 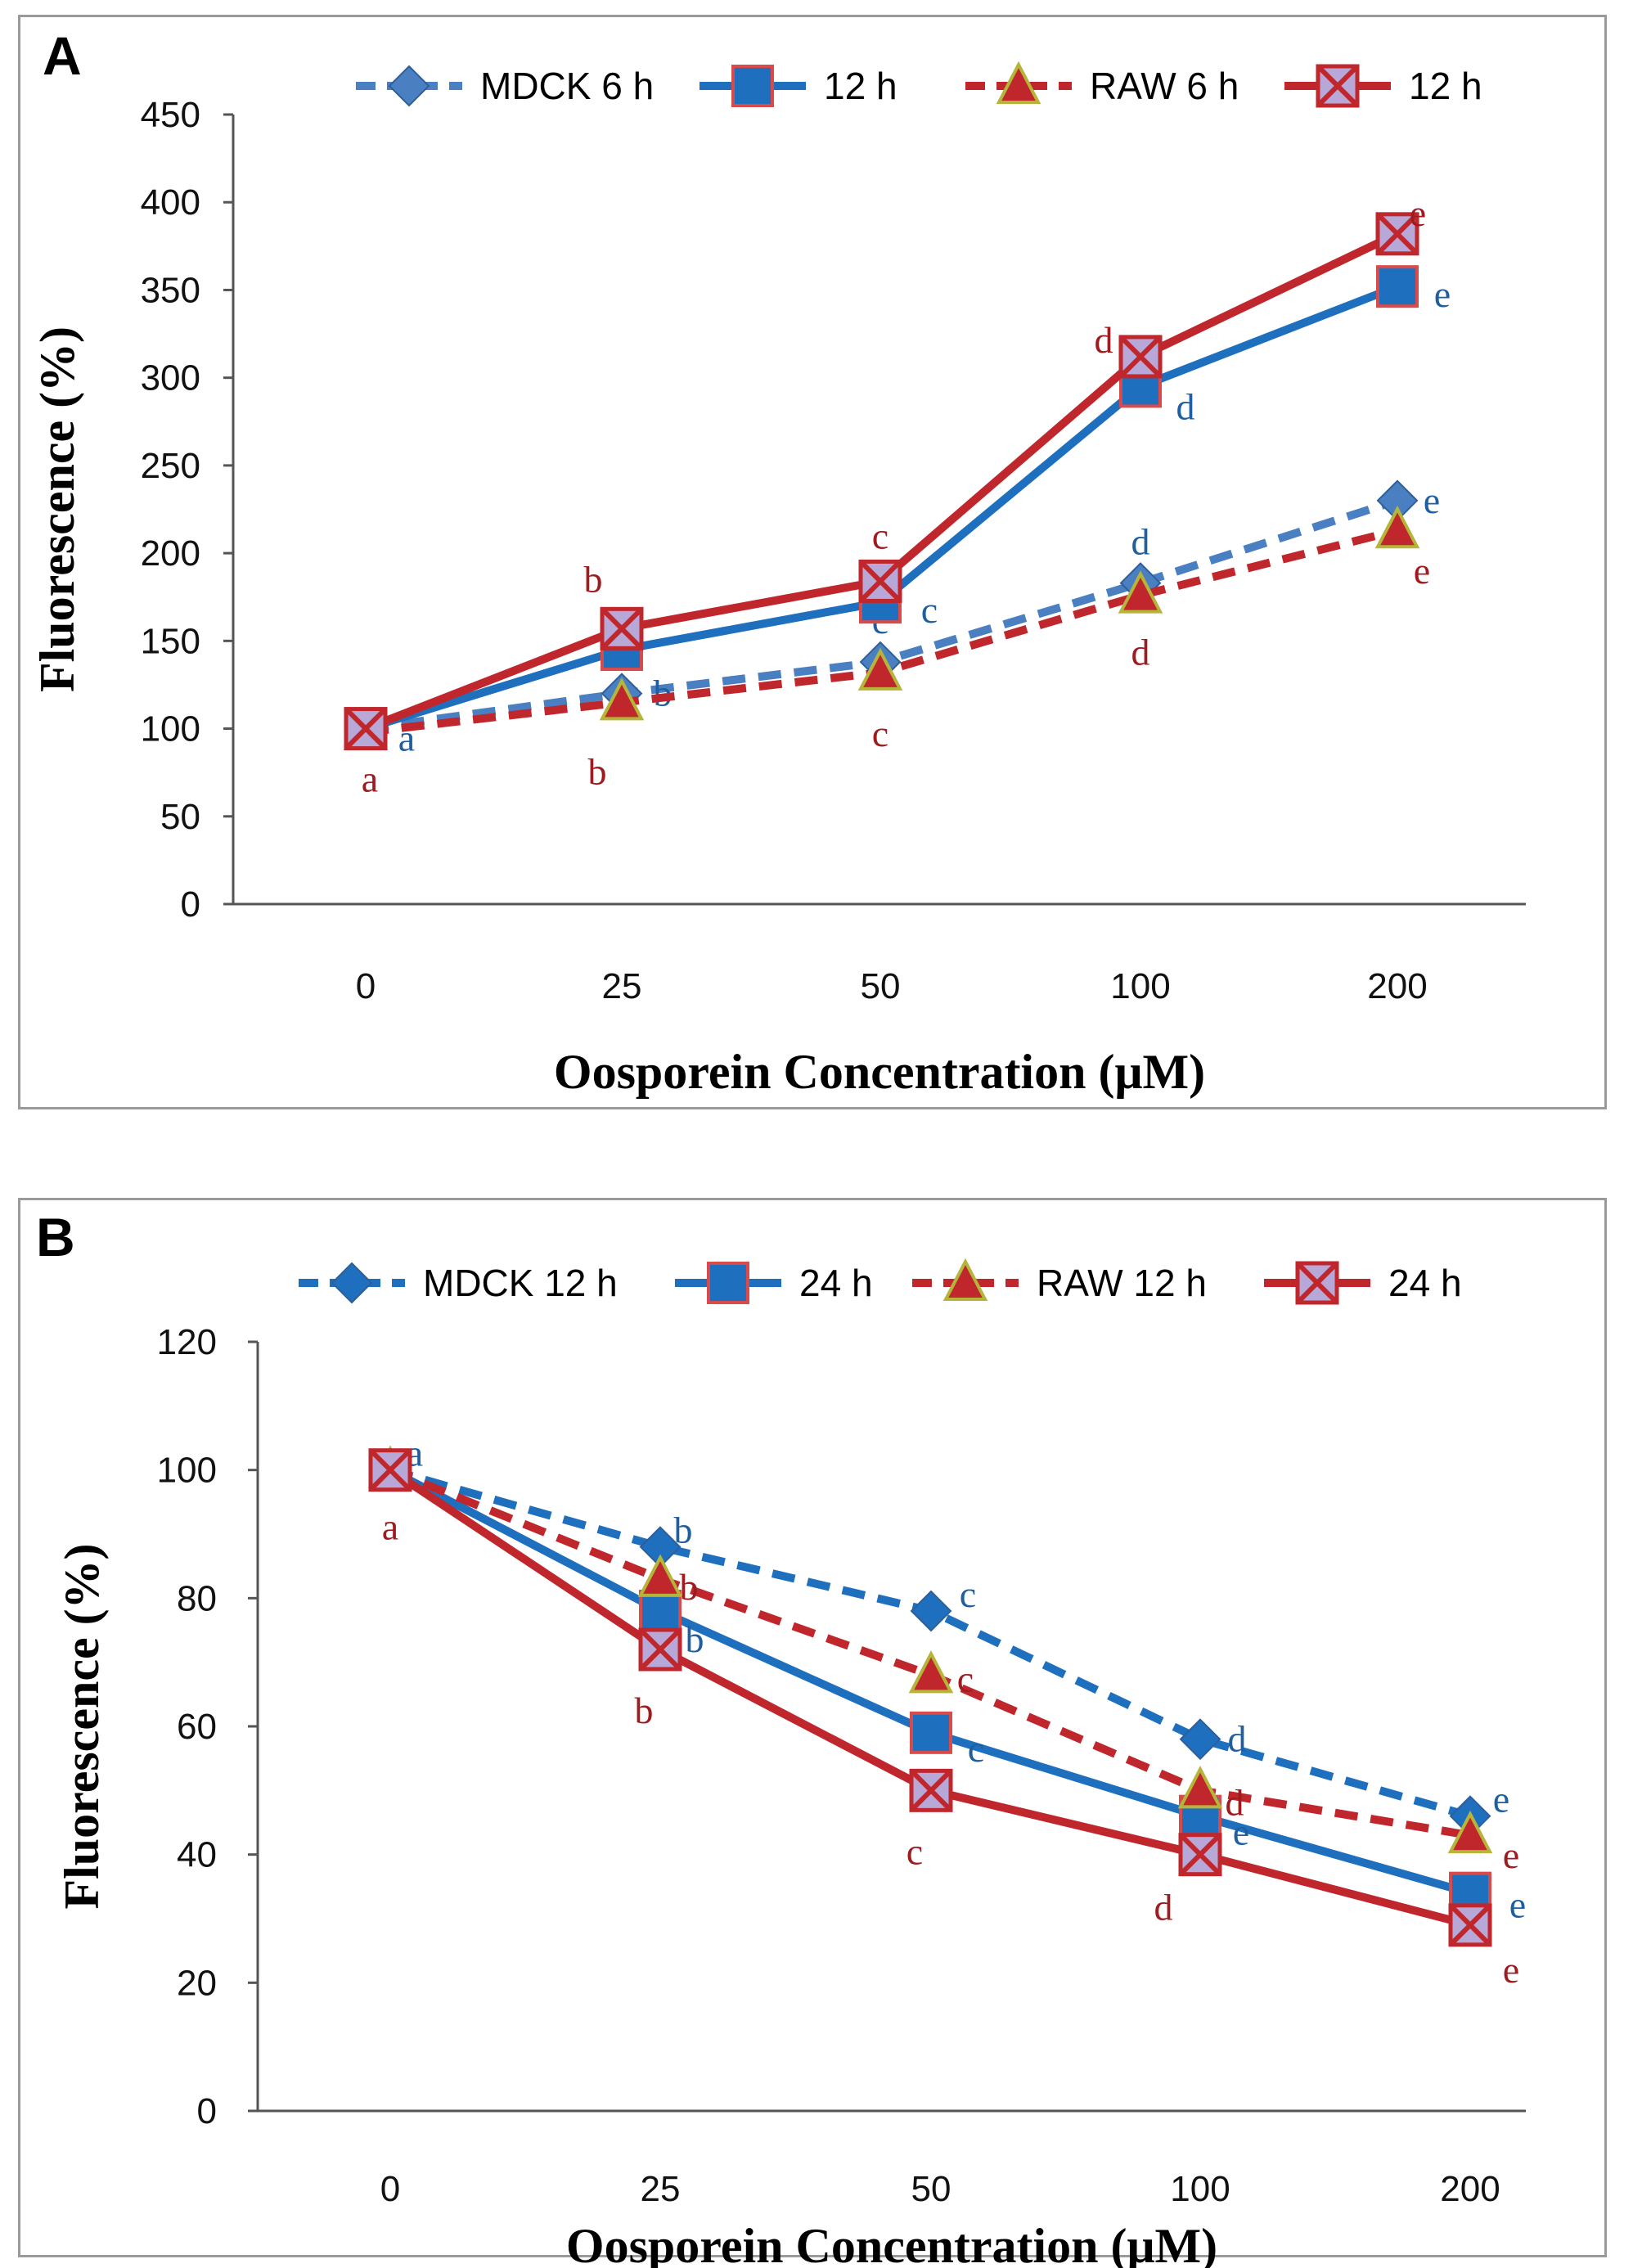 What do you see at coordinates (55, 1237) in the screenshot?
I see `panel-b-label: B` at bounding box center [55, 1237].